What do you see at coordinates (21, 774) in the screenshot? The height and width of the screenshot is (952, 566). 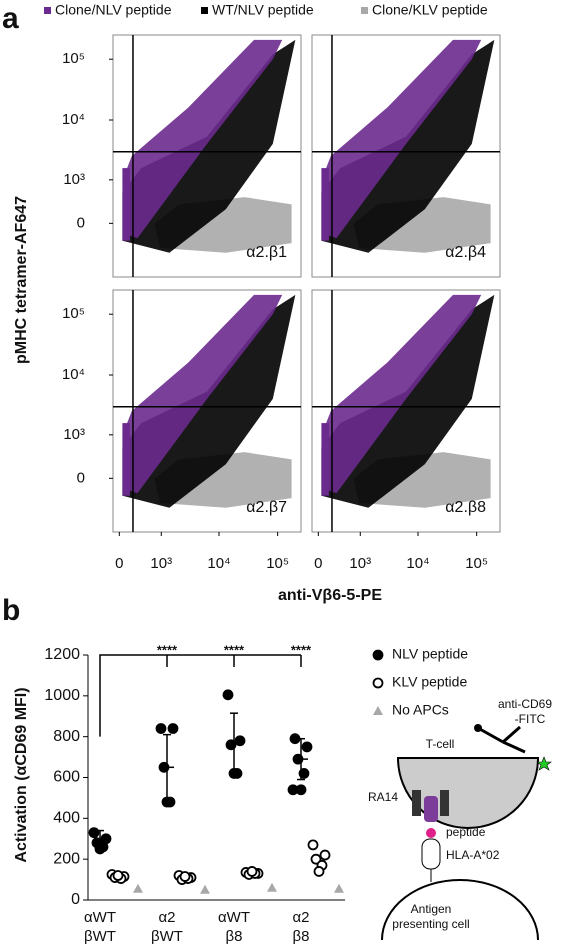 I see `y-axis-label: Activation (αCD69 MFI)` at bounding box center [21, 774].